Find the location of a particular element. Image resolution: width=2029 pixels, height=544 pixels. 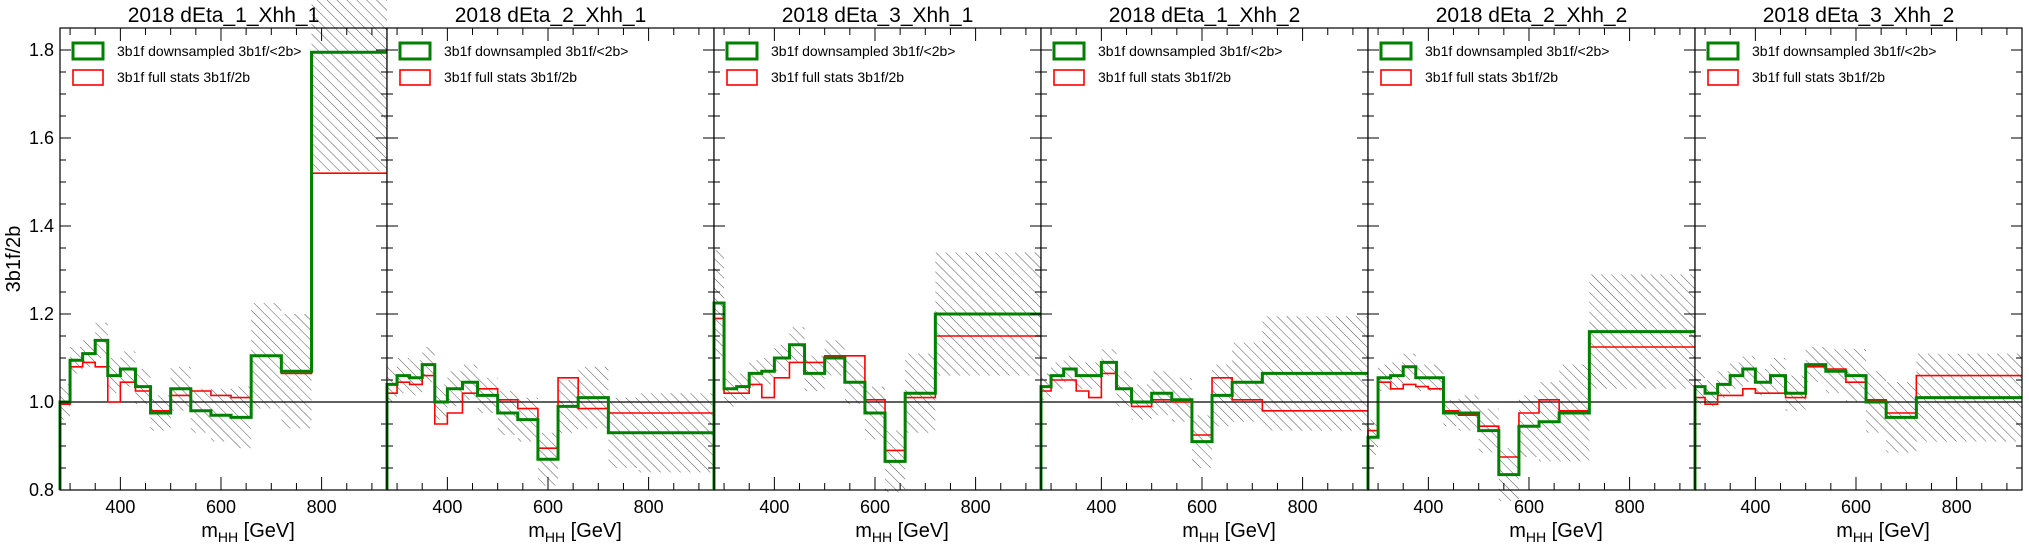

panel-title: 2018 dEta_3_Xhh_2 is located at coordinates (1859, 15).